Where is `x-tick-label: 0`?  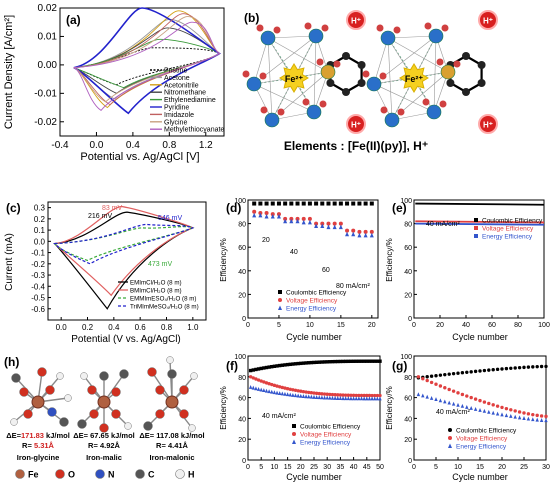
x-tick-label: 0 is located at coordinates (414, 467).